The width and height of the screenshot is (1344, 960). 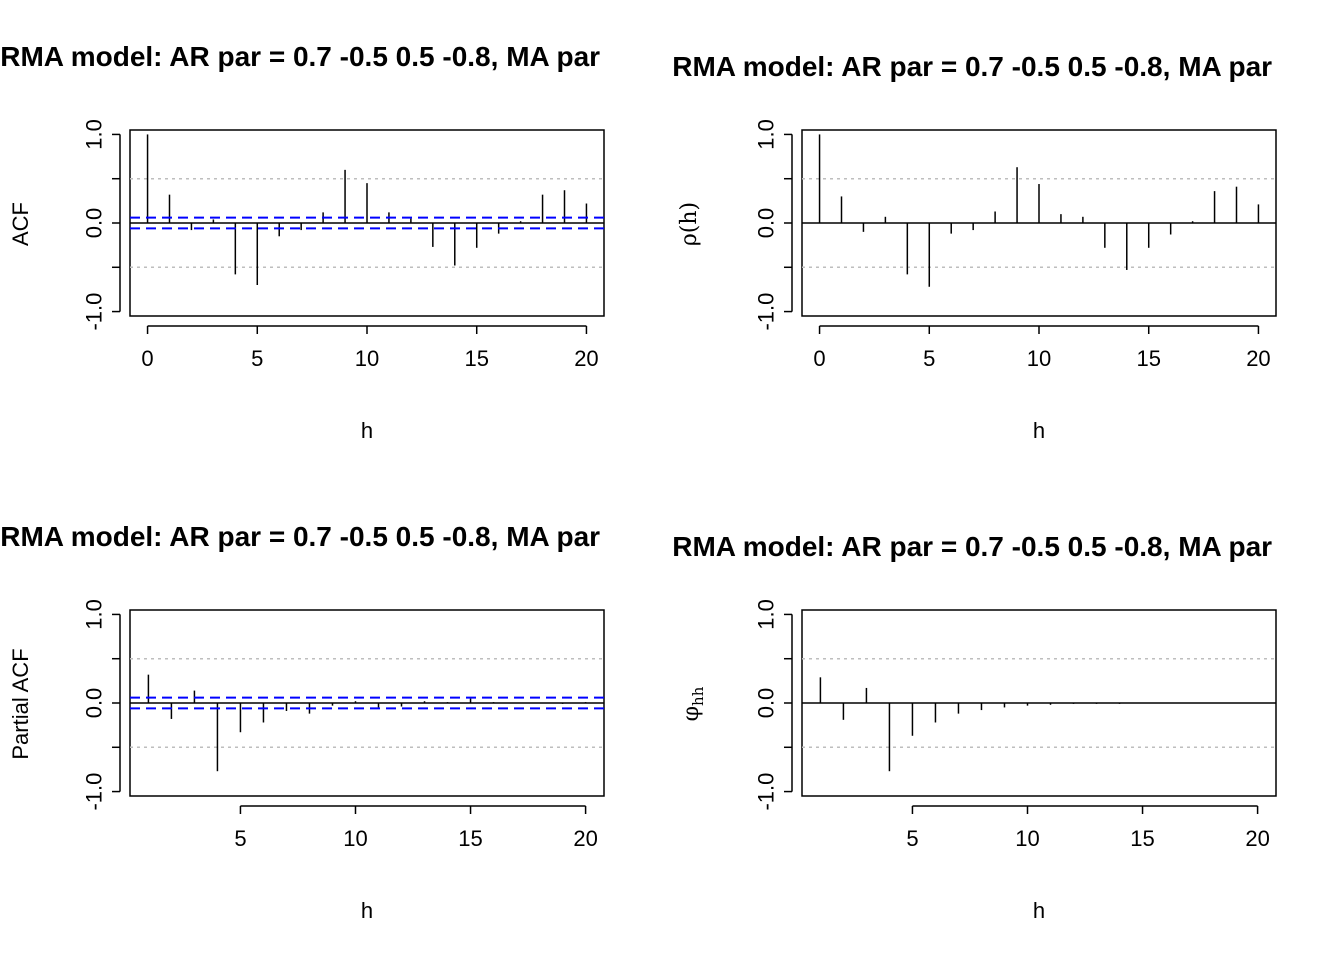 I want to click on y-axis-label: ρ(h), so click(x=689, y=224).